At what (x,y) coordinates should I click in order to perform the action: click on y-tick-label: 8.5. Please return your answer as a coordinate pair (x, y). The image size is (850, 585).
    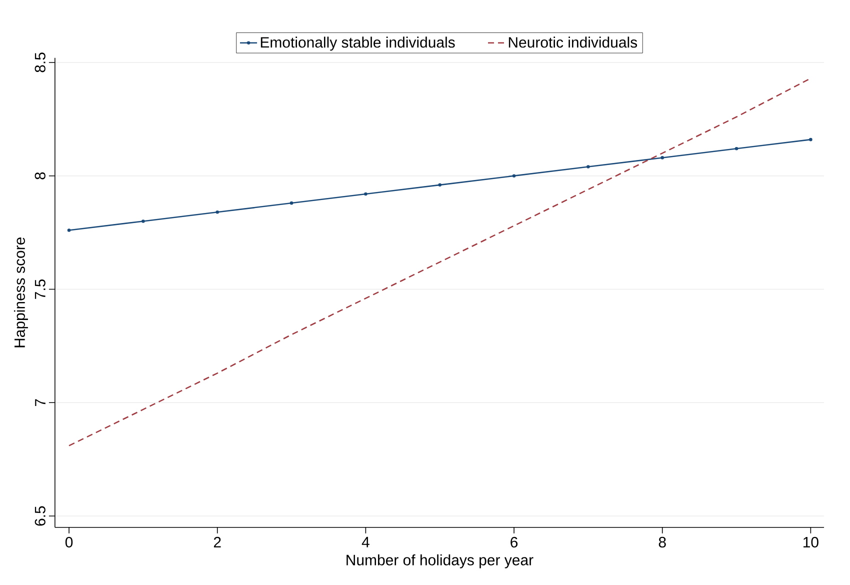
    Looking at the image, I should click on (40, 62).